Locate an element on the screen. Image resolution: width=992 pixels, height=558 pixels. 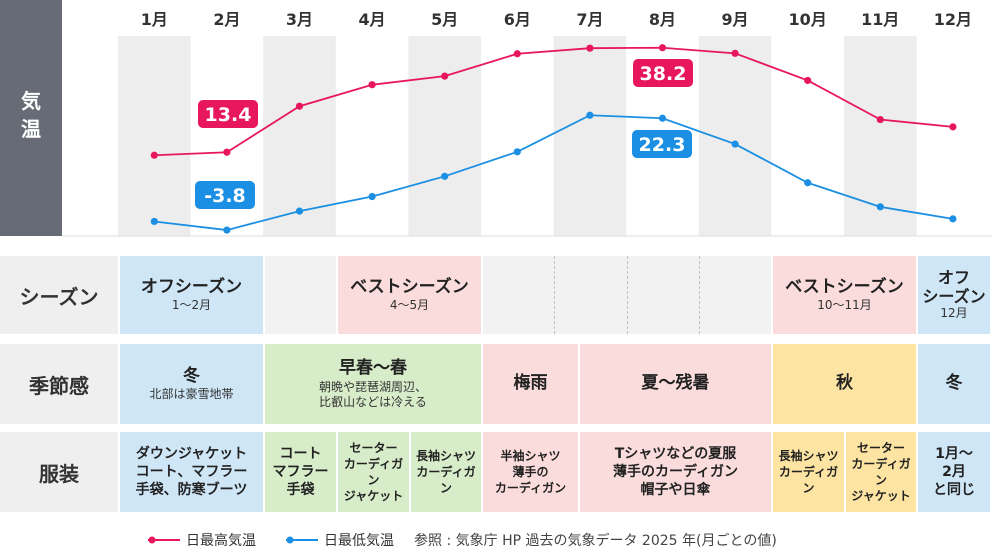
season-cell-best-apr-may: ベストシーズン 4～5月 is located at coordinates (409, 295).